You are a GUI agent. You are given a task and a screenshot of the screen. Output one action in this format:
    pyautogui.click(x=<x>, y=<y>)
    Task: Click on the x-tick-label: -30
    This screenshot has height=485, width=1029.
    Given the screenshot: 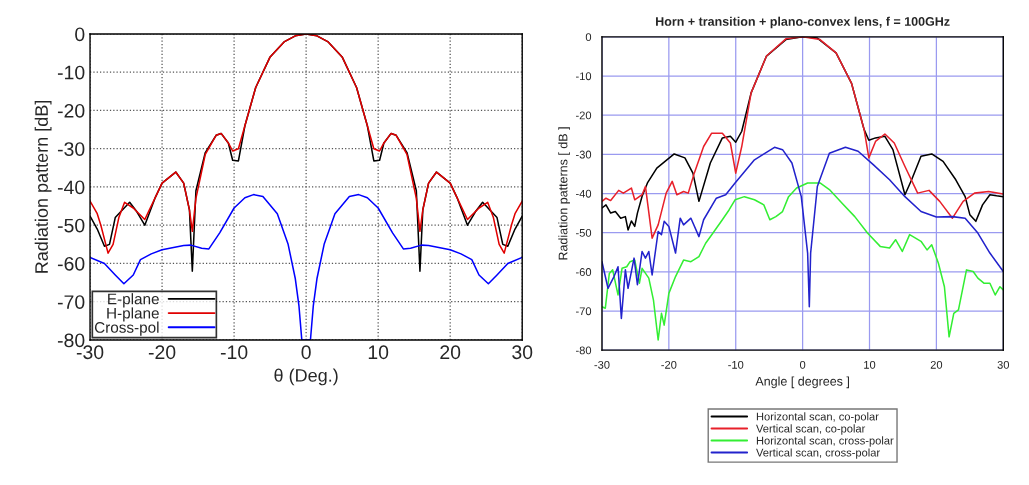 What is the action you would take?
    pyautogui.click(x=602, y=364)
    